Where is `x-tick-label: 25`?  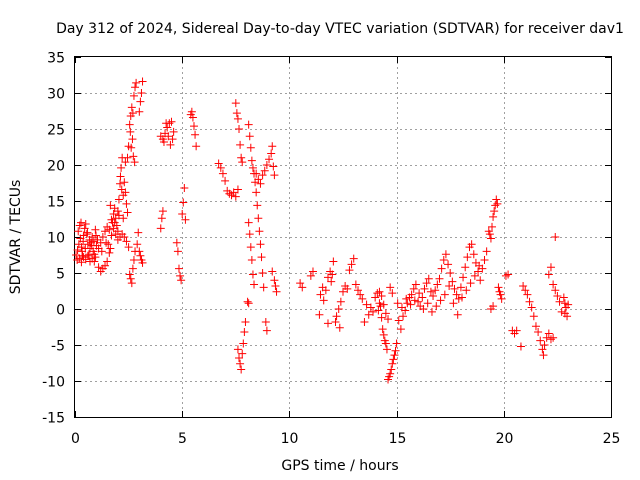 x-tick-label: 25 is located at coordinates (612, 439).